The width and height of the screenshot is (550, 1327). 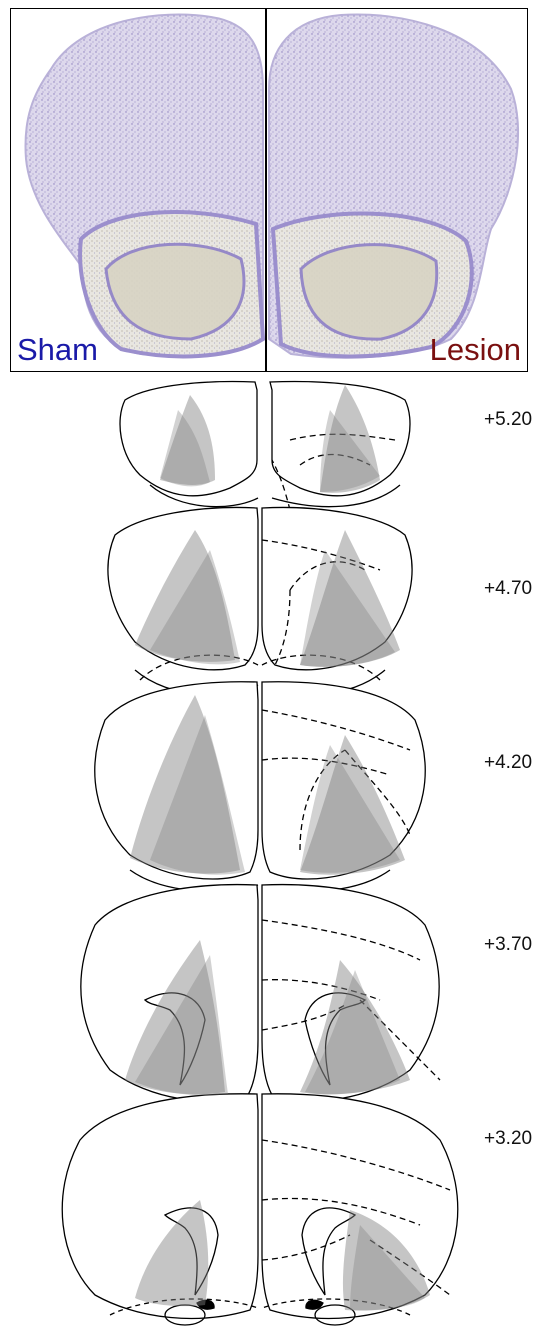 I want to click on level-label-4: +3.70, so click(x=508, y=944).